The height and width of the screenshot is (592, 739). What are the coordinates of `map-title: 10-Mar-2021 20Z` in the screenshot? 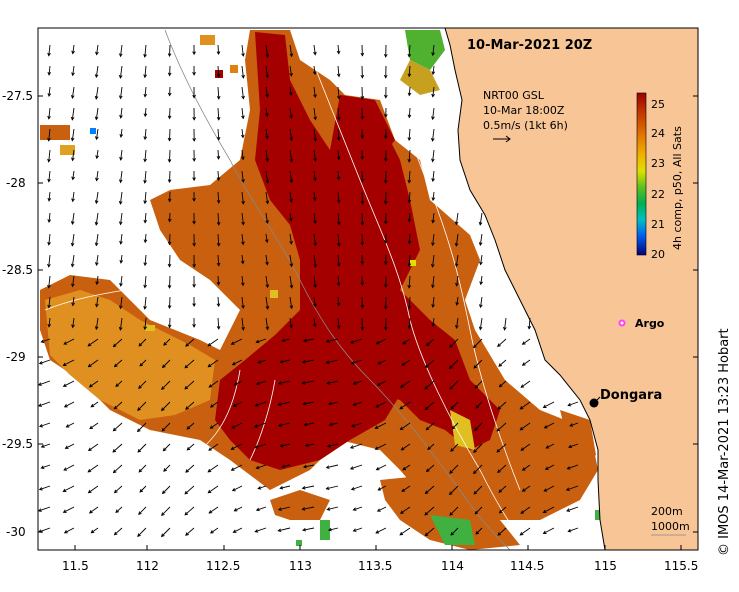 It's located at (529, 45).